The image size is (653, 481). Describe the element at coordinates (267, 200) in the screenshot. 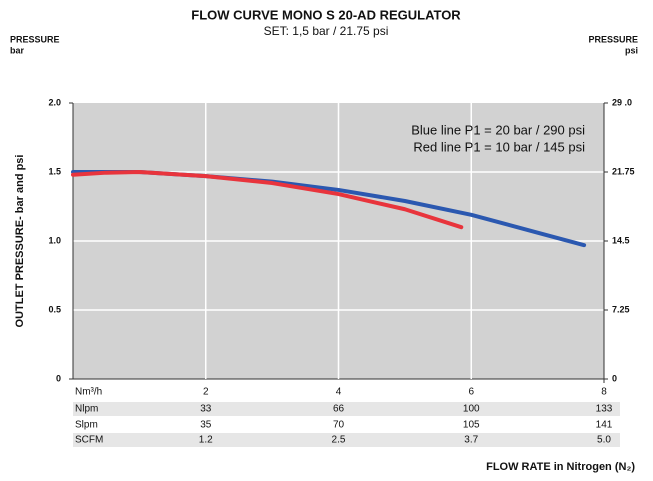

I see `series-line` at that location.